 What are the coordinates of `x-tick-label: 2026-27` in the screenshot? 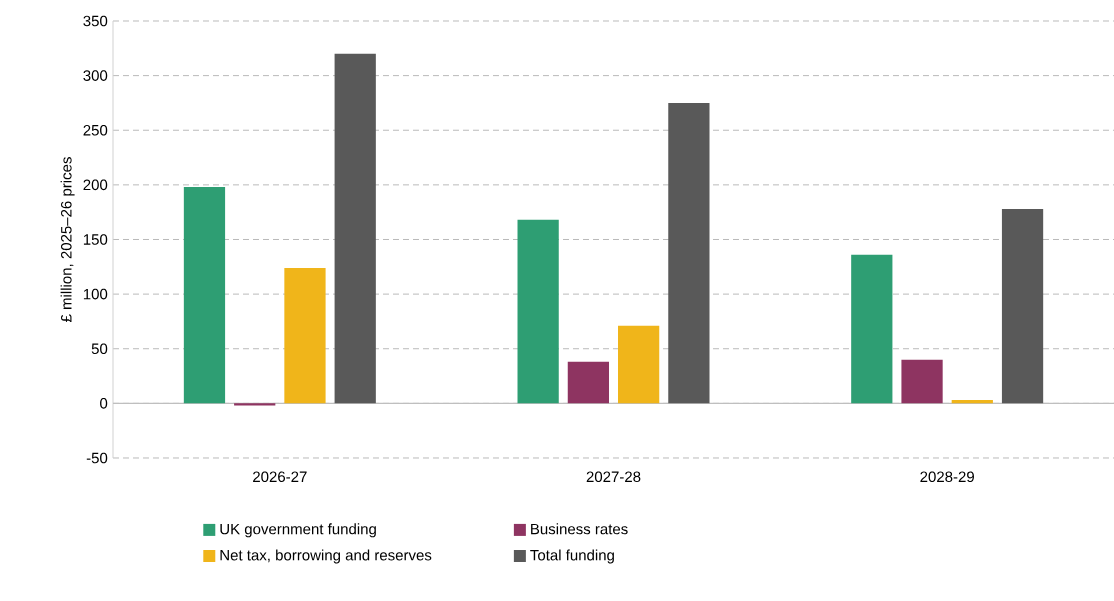 It's located at (280, 477).